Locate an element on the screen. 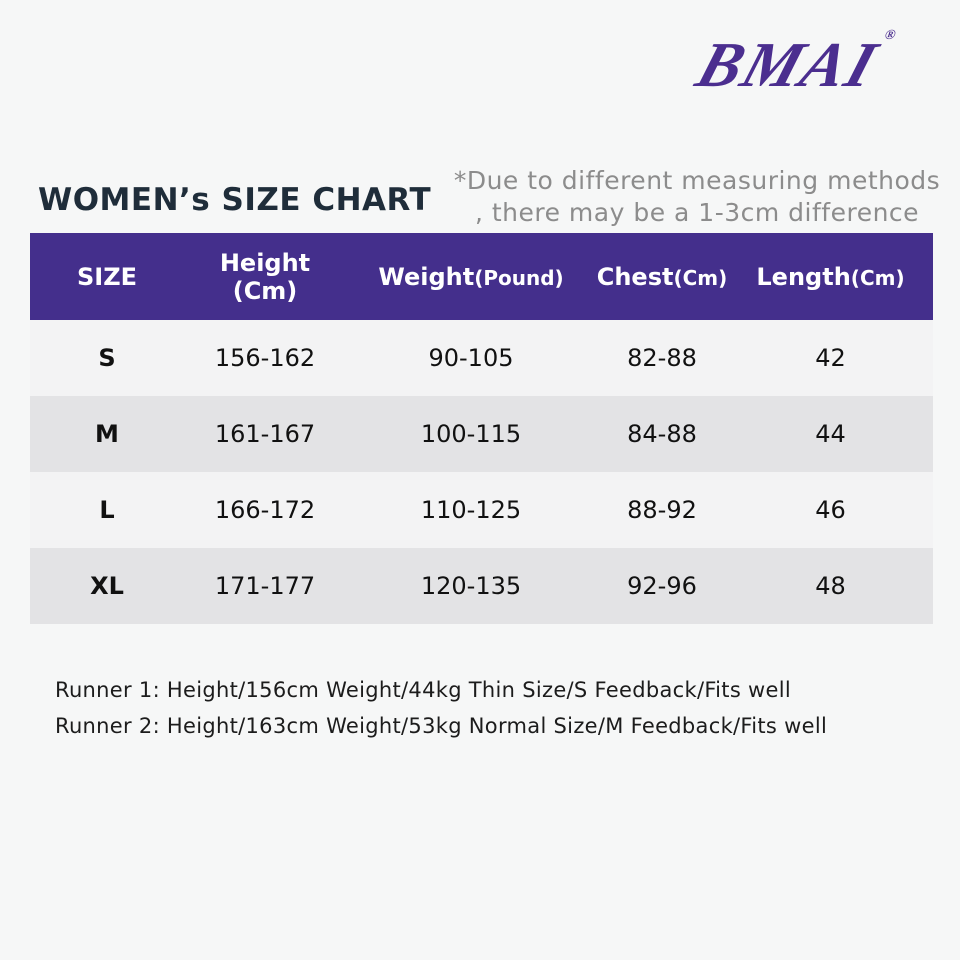 The width and height of the screenshot is (960, 960). table-cell: M is located at coordinates (107, 434).